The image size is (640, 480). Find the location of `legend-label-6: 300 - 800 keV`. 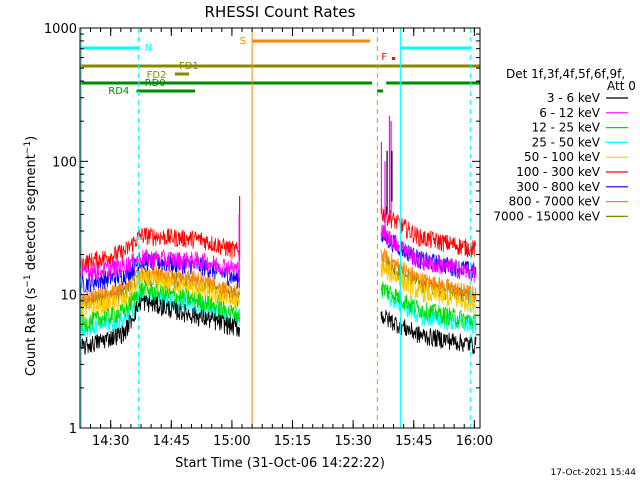

legend-label-6: 300 - 800 keV is located at coordinates (558, 187).